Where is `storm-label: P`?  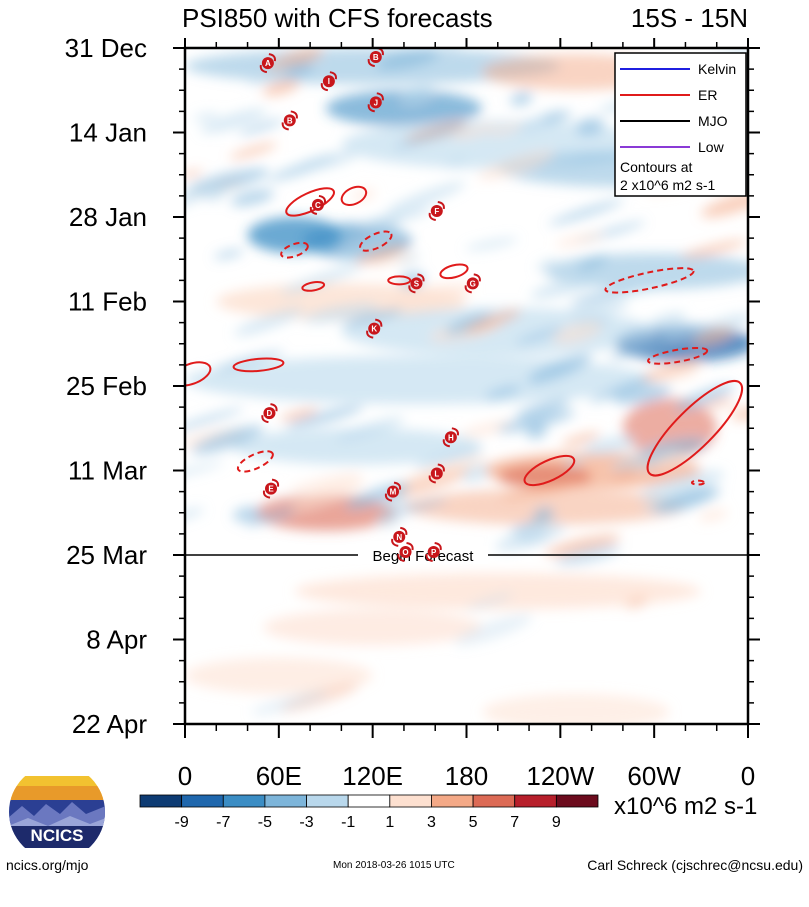 storm-label: P is located at coordinates (434, 552).